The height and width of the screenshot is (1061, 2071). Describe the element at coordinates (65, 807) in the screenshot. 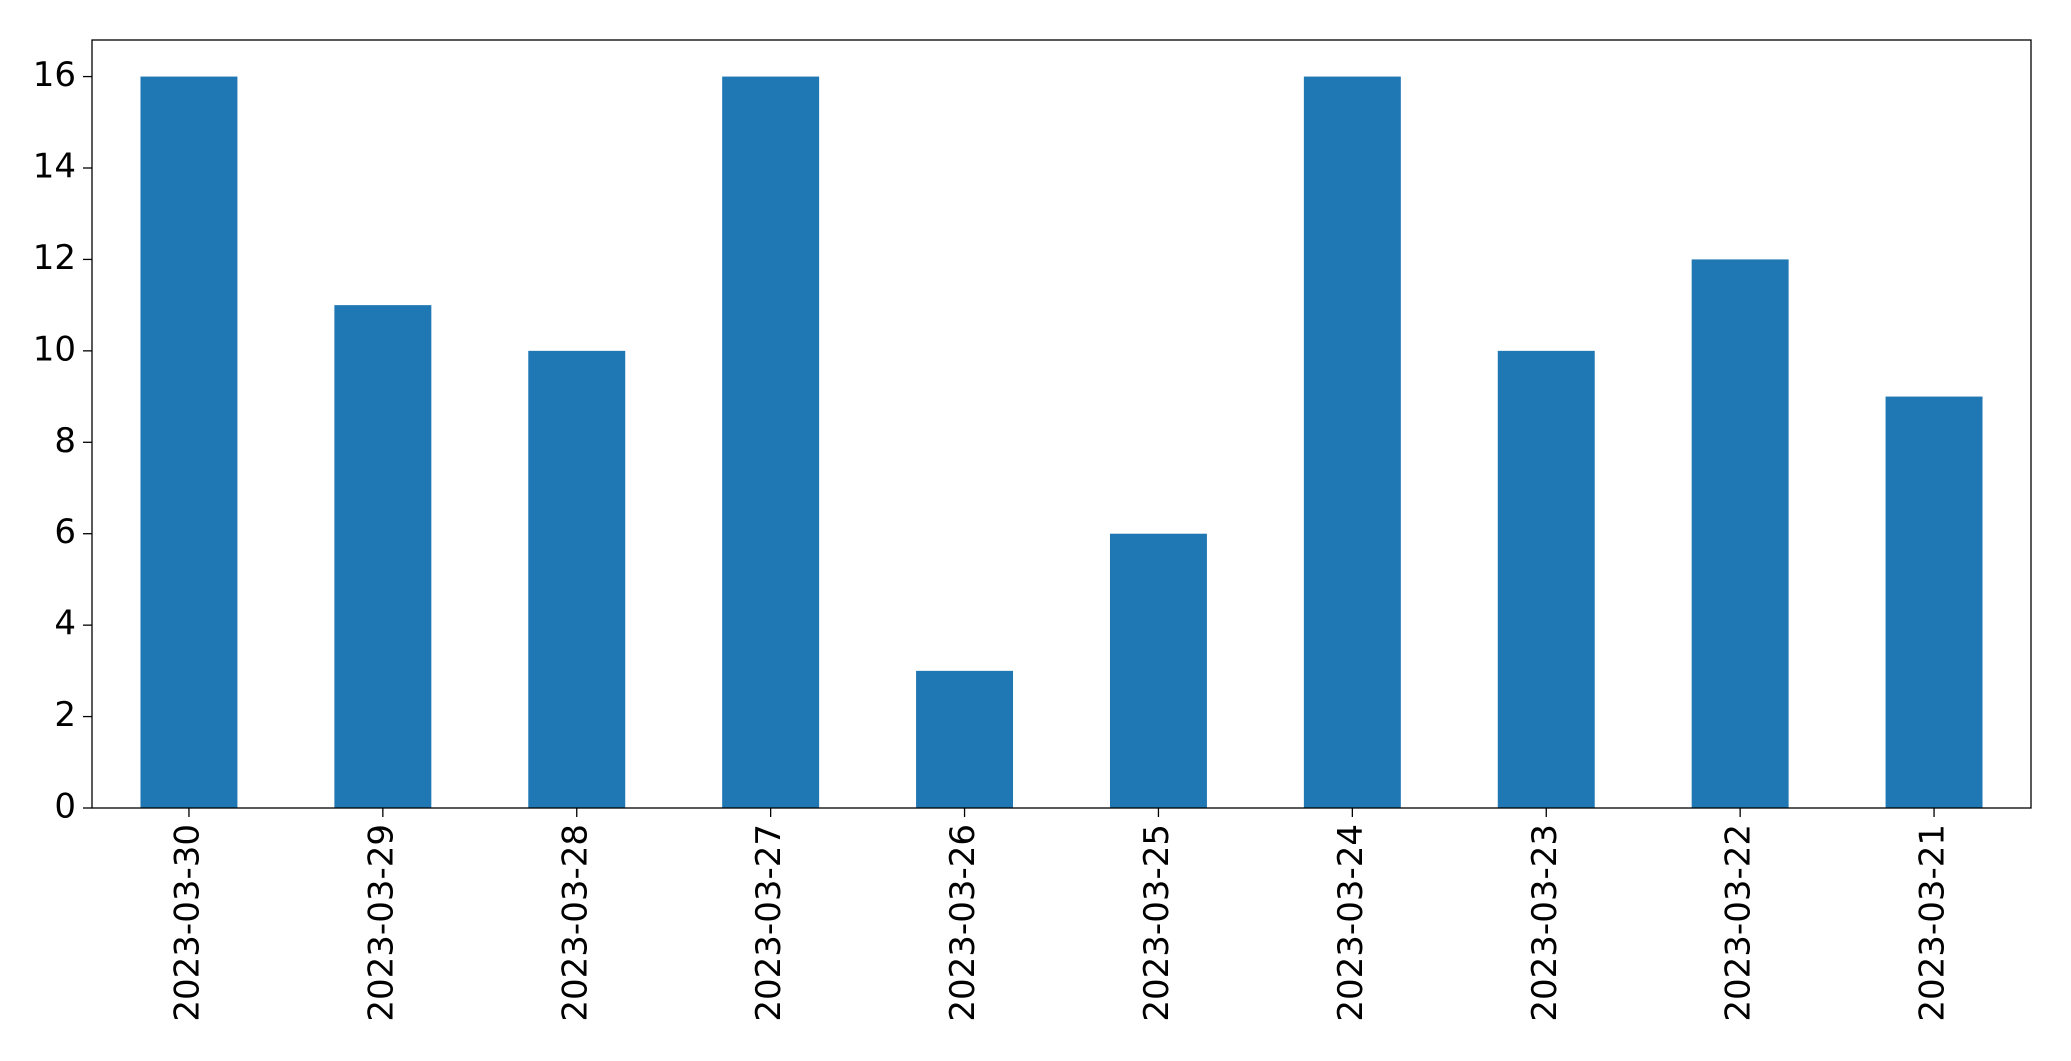

I see `y-tick-label: 0` at that location.